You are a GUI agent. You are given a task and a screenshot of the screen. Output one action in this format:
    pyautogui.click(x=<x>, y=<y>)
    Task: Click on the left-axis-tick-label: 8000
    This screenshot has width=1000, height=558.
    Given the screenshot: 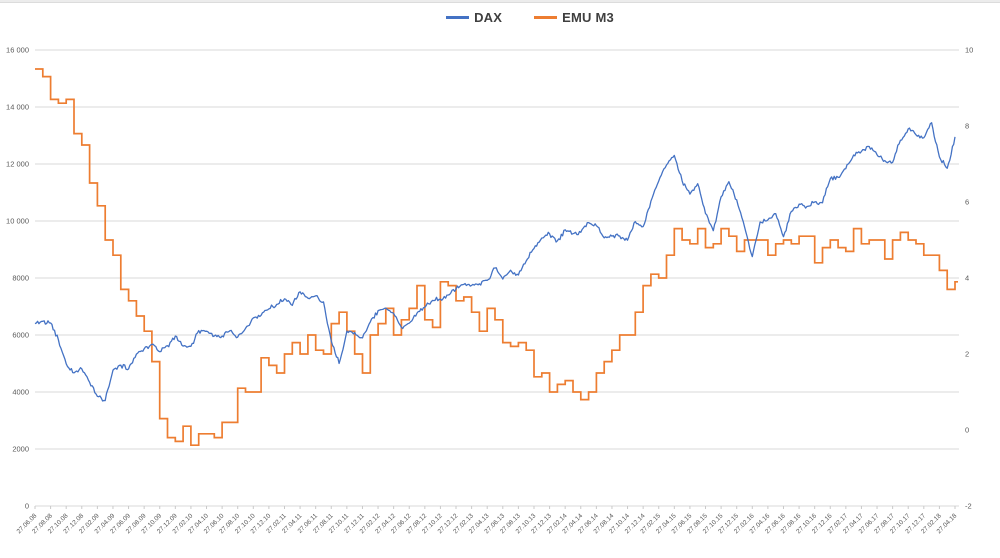 What is the action you would take?
    pyautogui.click(x=20, y=278)
    